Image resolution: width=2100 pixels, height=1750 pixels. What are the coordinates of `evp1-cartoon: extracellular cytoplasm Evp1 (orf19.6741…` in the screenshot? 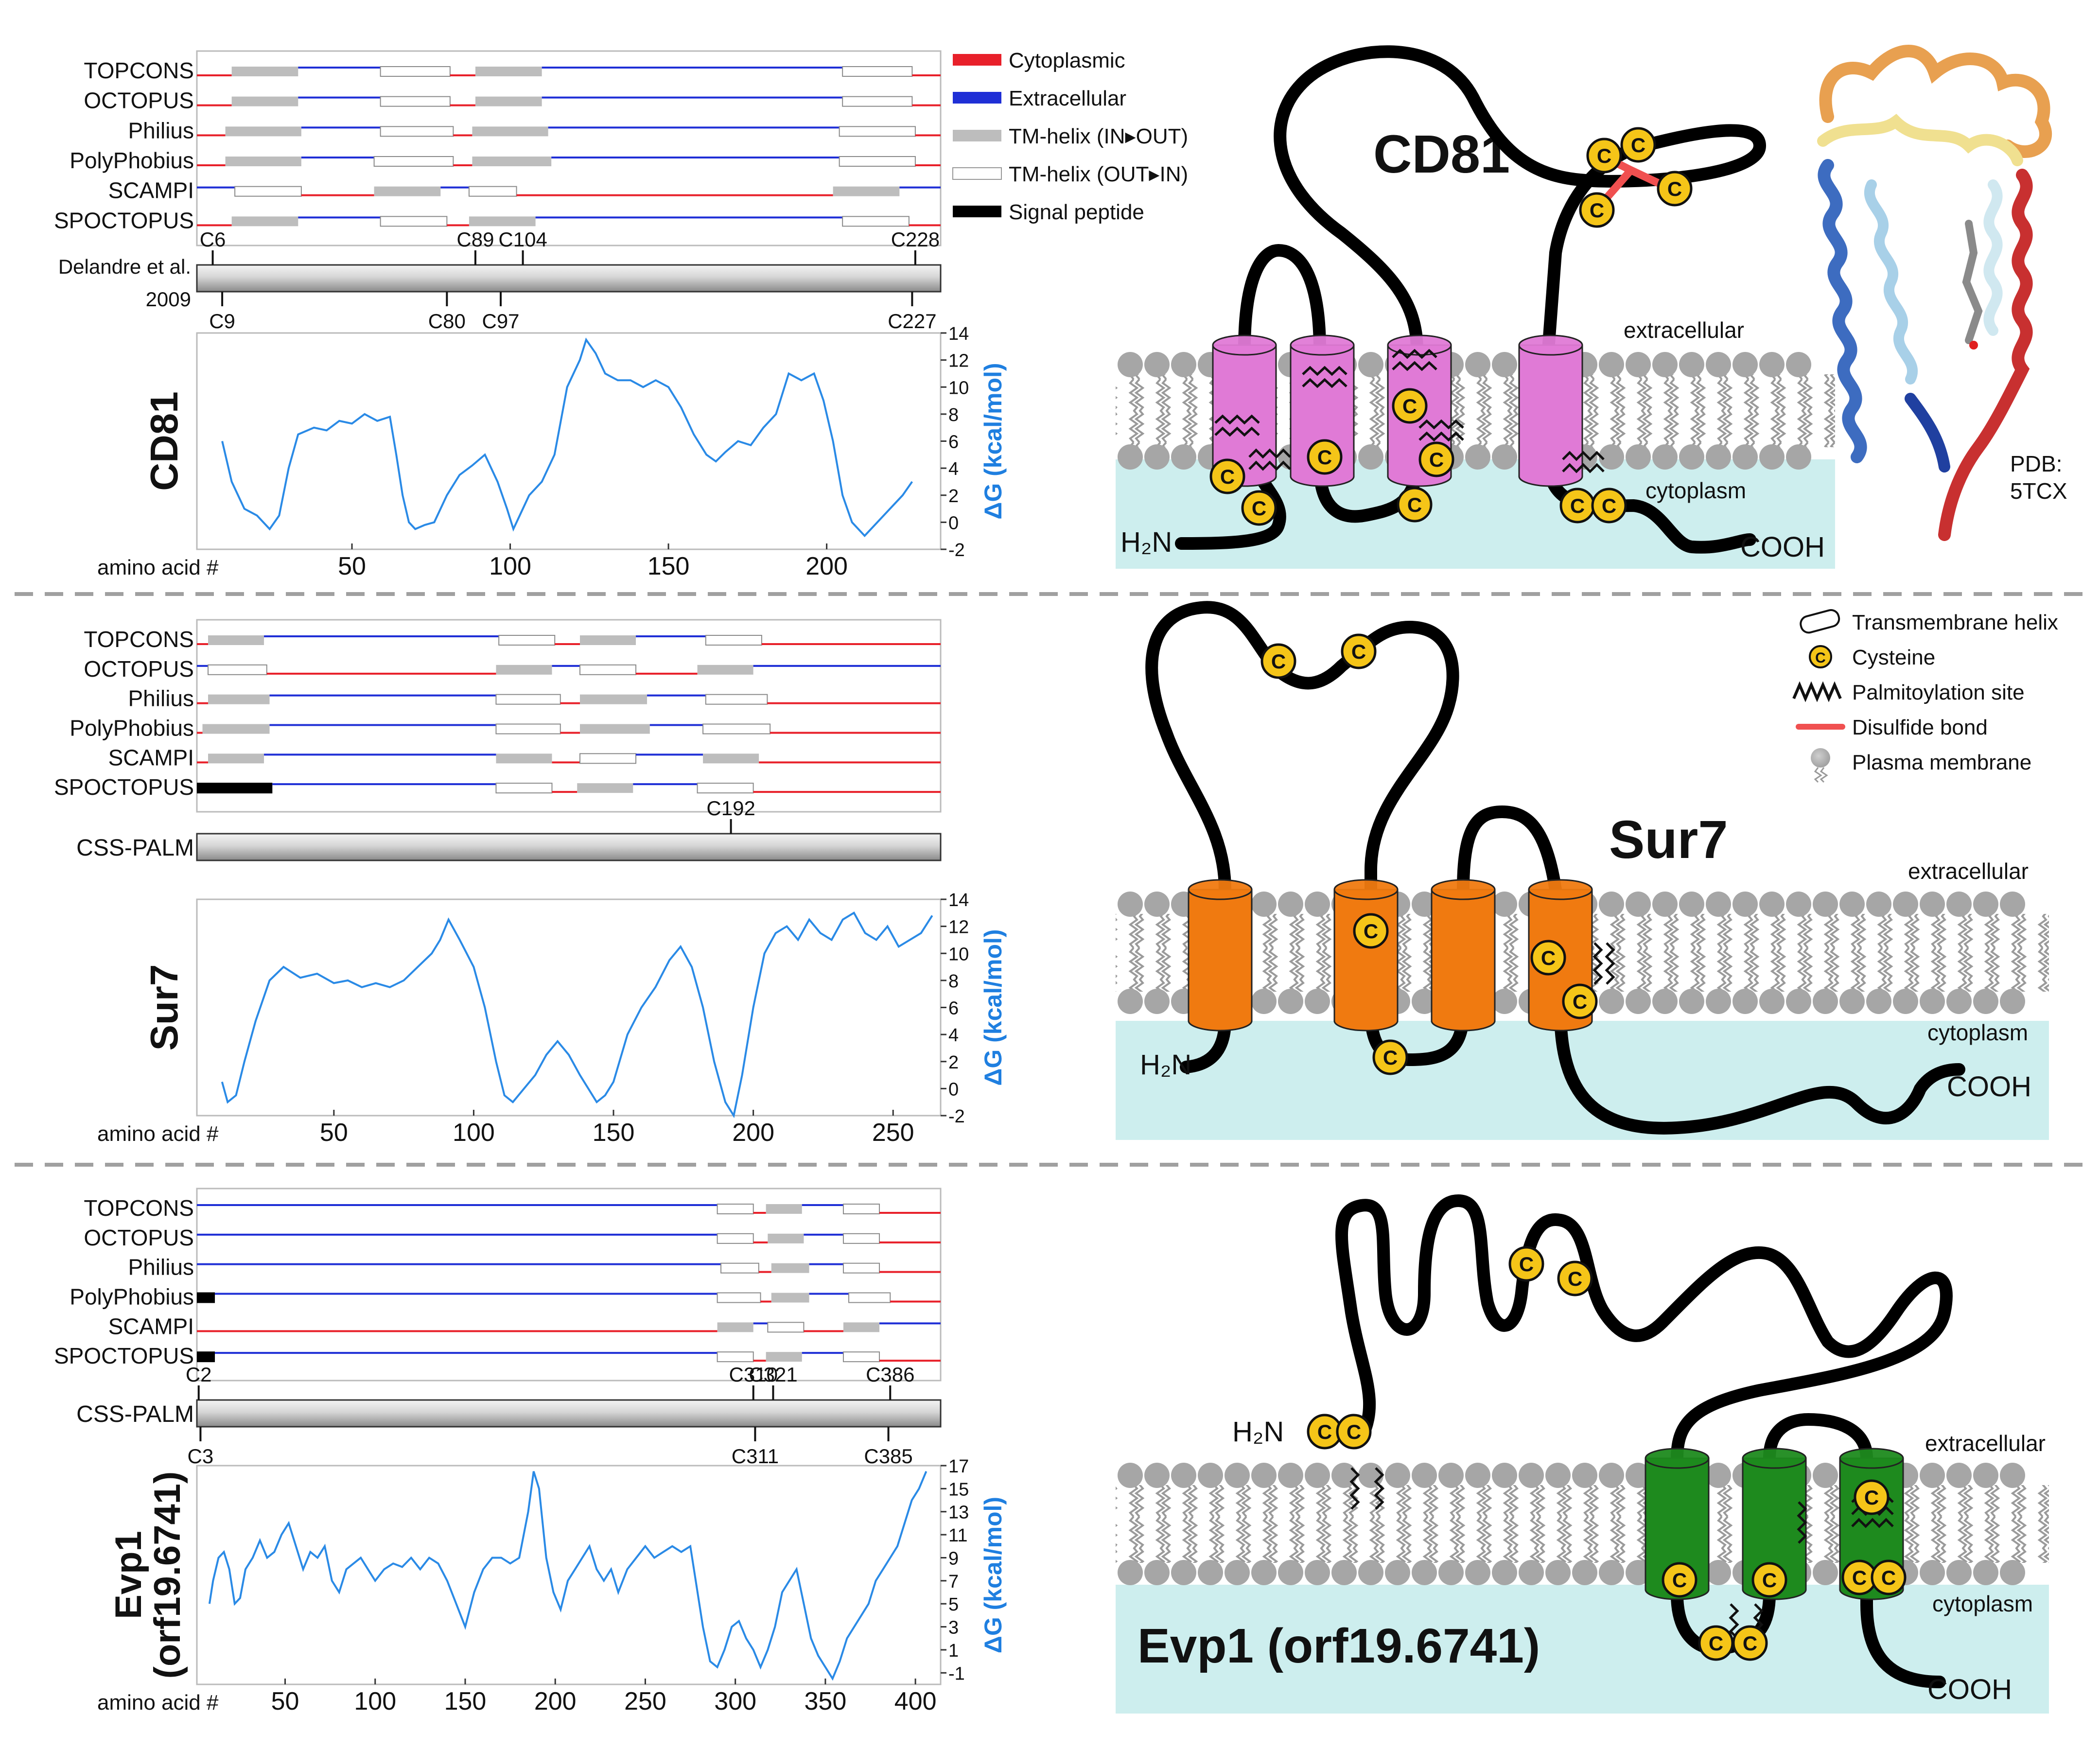 It's located at (1582, 1454).